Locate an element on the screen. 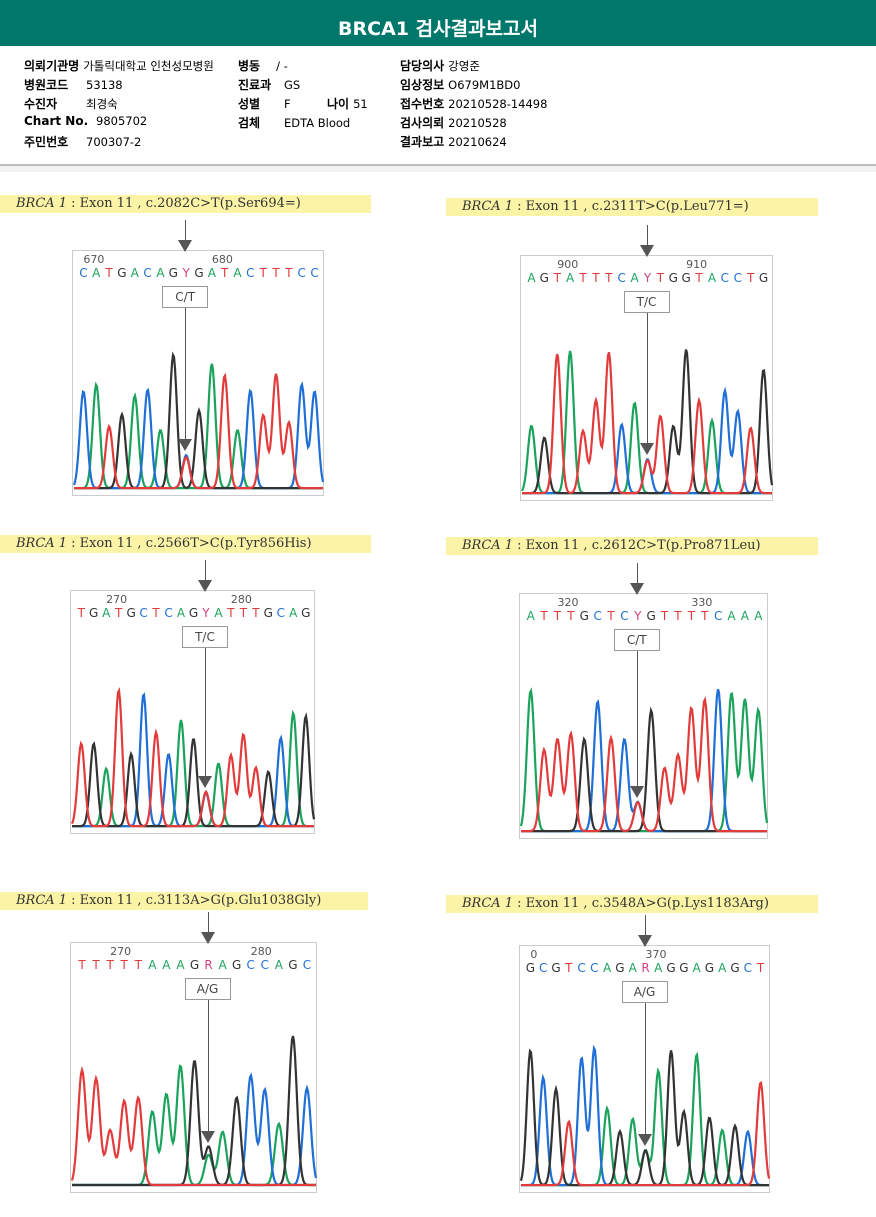 This screenshot has height=1217, width=876. clinical-info-field: 임상정보 O679M1BD0 is located at coordinates (460, 84).